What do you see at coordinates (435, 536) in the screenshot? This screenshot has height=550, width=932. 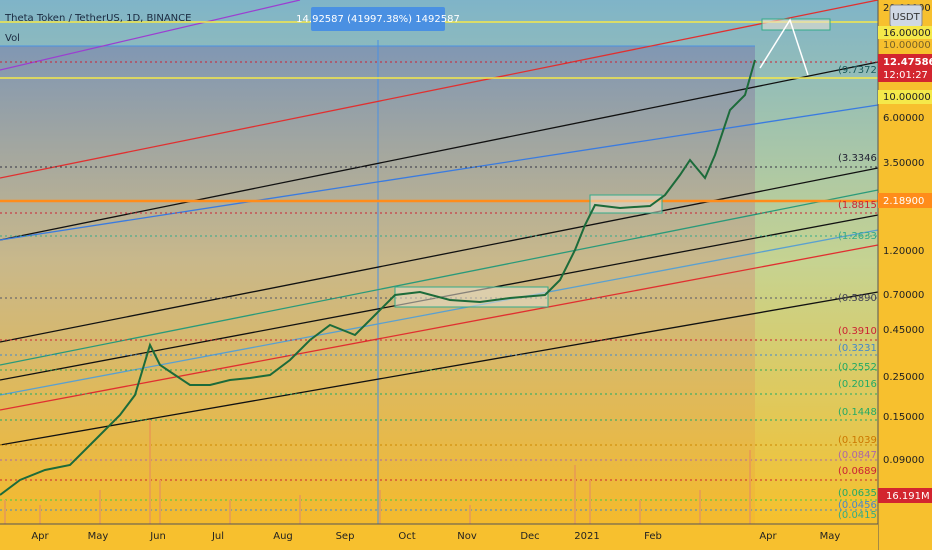 I see `time-labels: Apr May Jun Jul Aug Sep Oct Nov Dec 2021 Feb Apr May` at bounding box center [435, 536].